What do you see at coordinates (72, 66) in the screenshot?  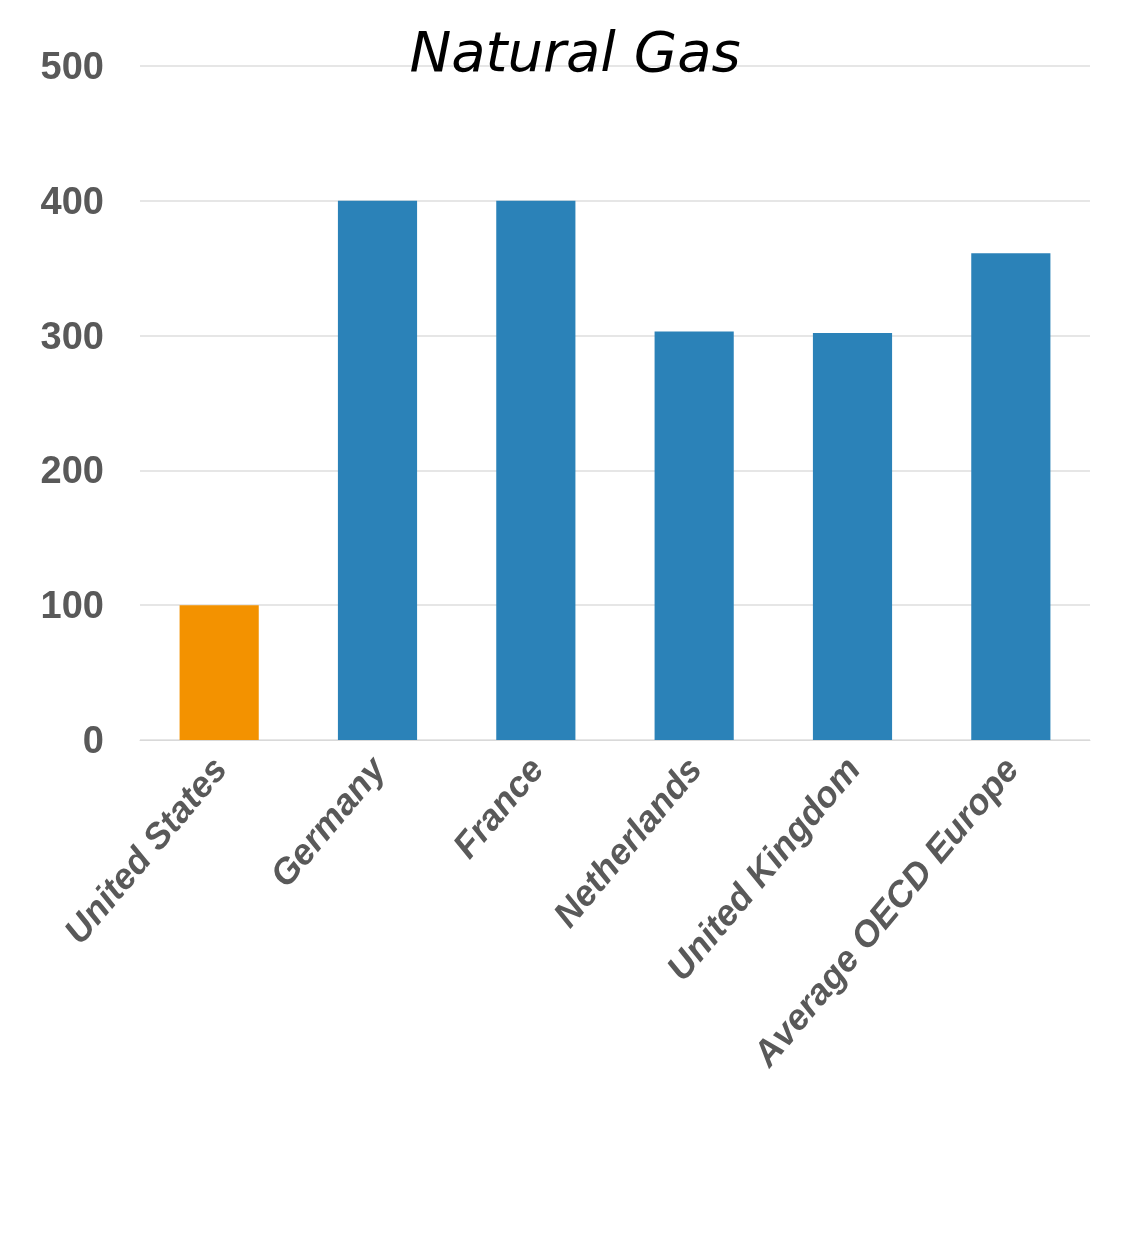 I see `y-tick-label: 500` at bounding box center [72, 66].